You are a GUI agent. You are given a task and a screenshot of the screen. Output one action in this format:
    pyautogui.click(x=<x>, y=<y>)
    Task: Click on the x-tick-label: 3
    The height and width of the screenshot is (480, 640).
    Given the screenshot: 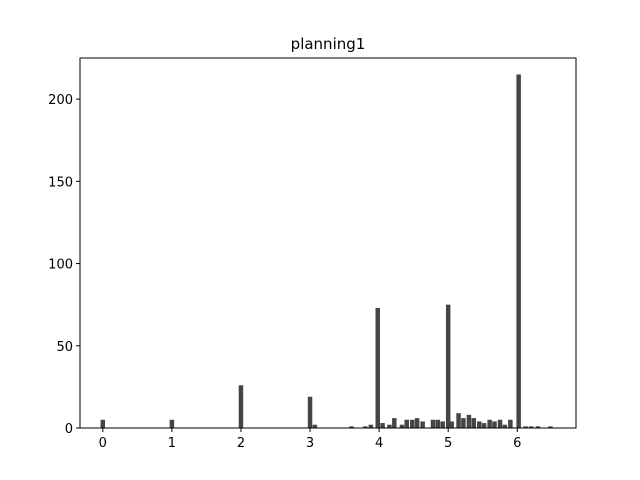 What is the action you would take?
    pyautogui.click(x=310, y=443)
    